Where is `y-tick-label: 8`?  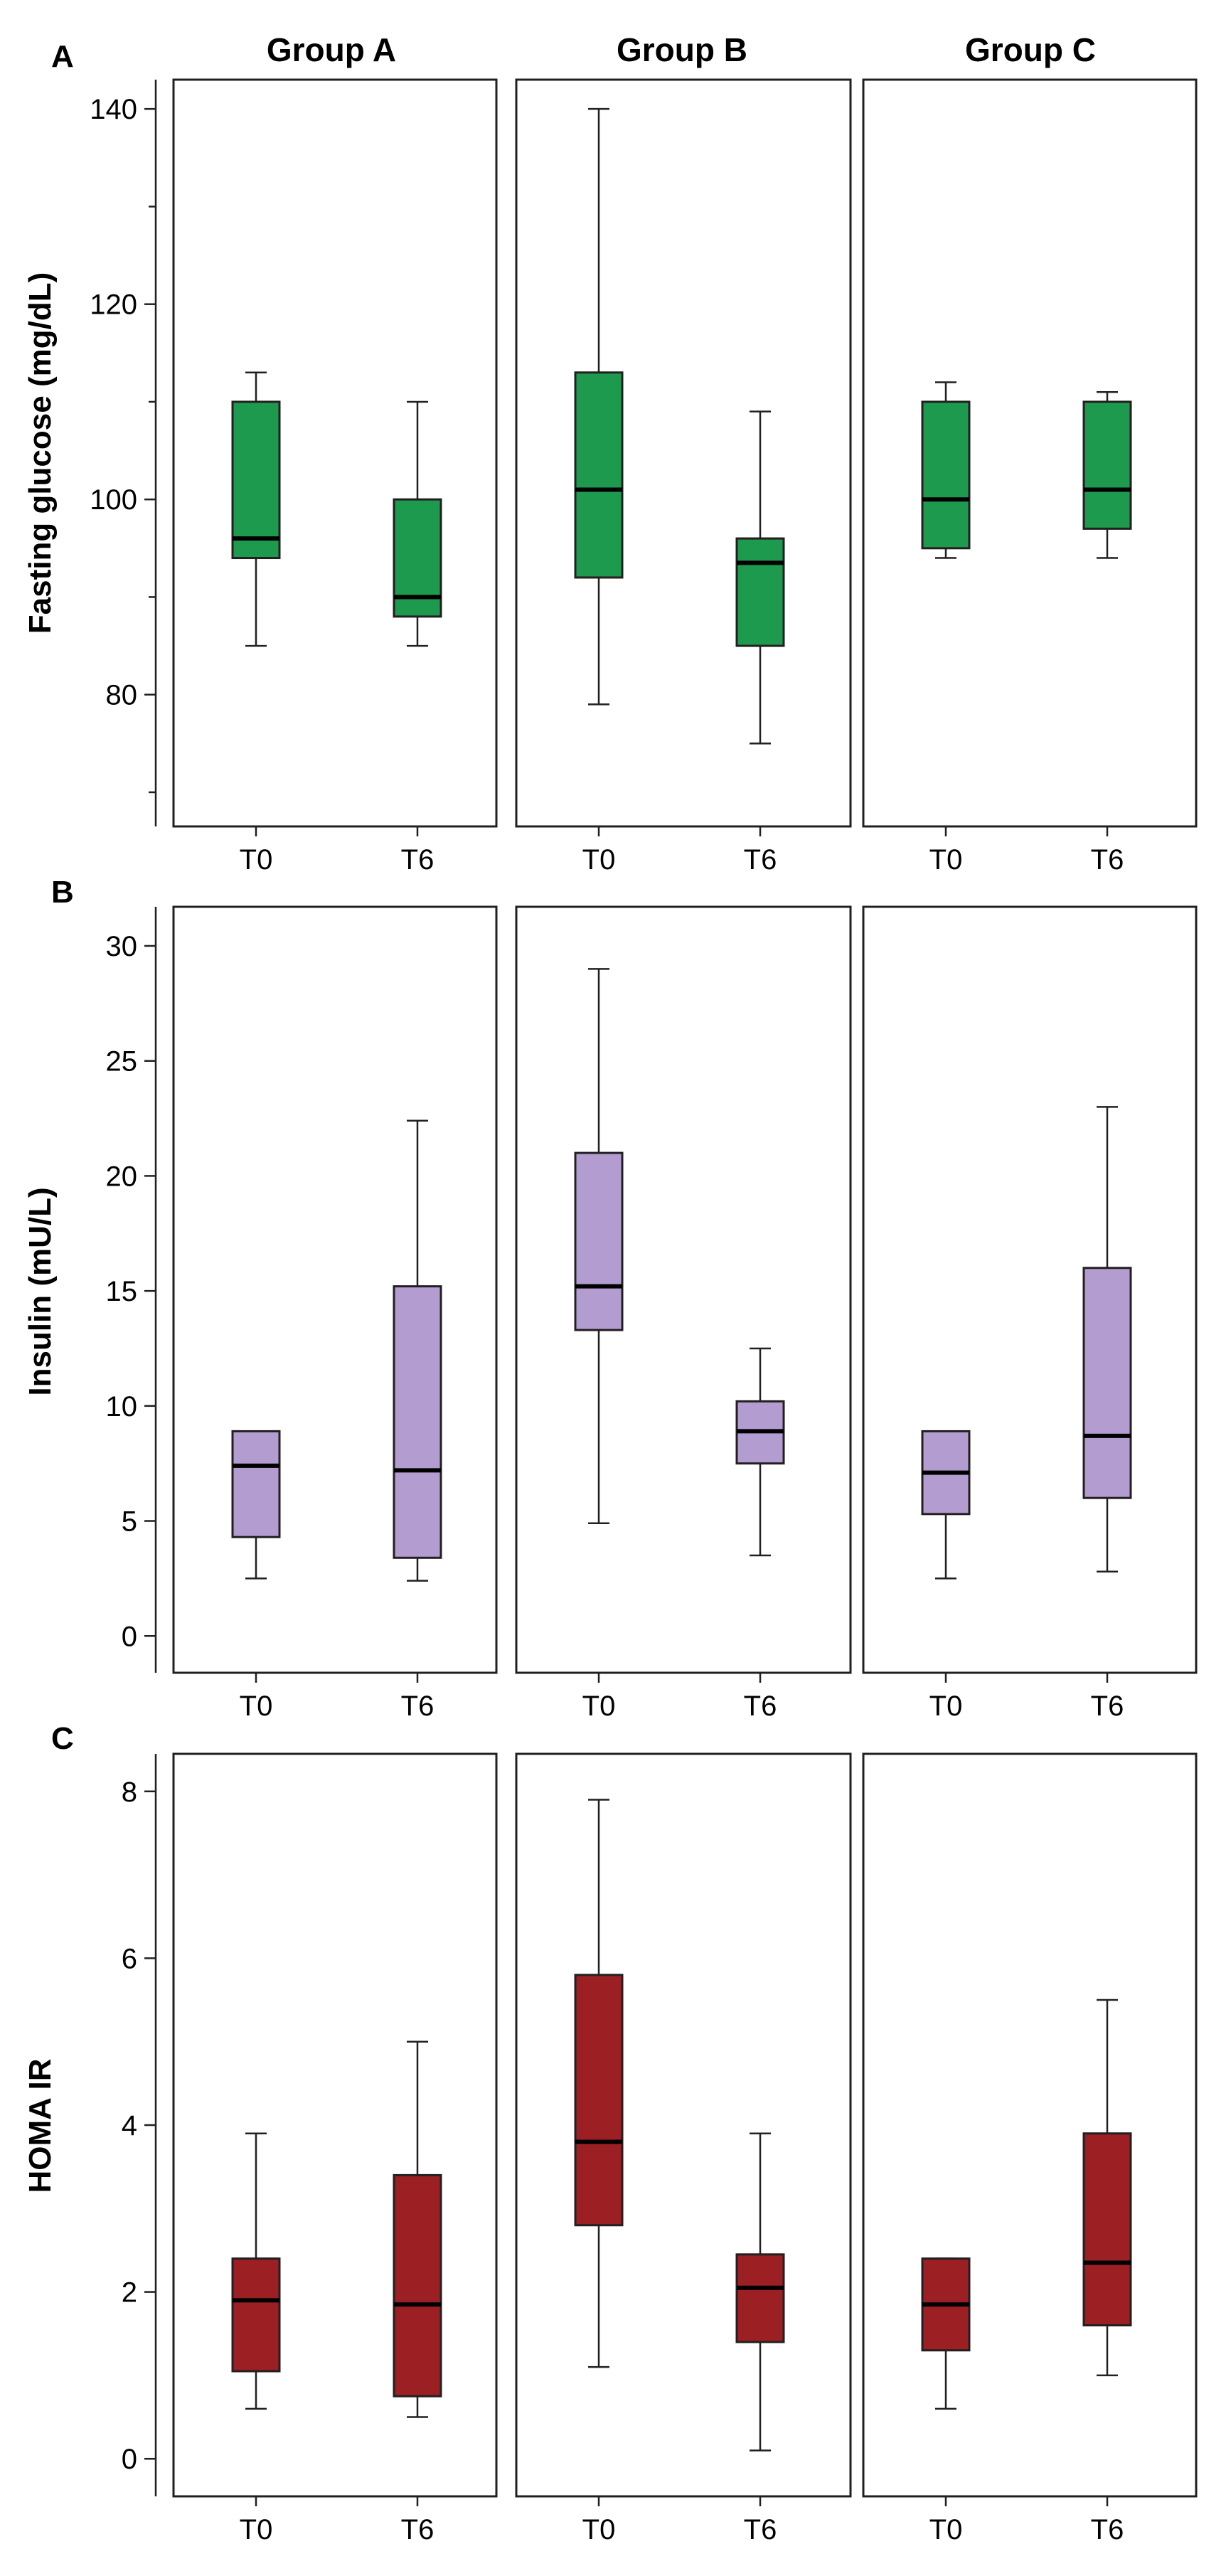
y-tick-label: 8 is located at coordinates (129, 1792).